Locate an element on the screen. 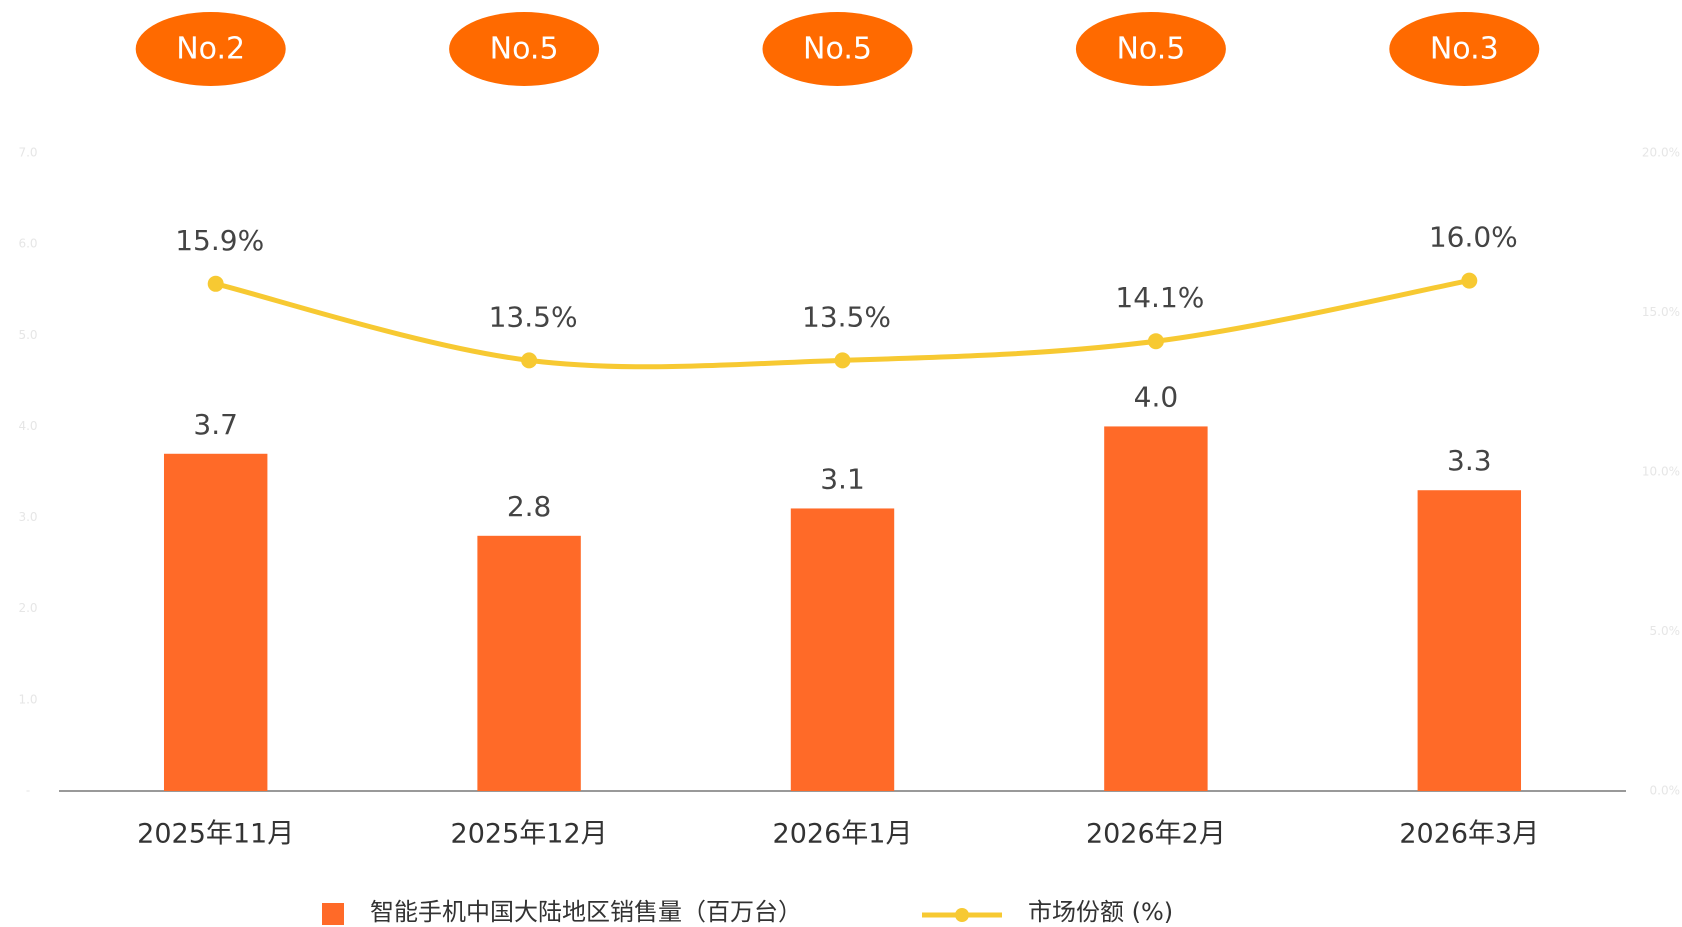  data-label: 3.1 is located at coordinates (842, 478).